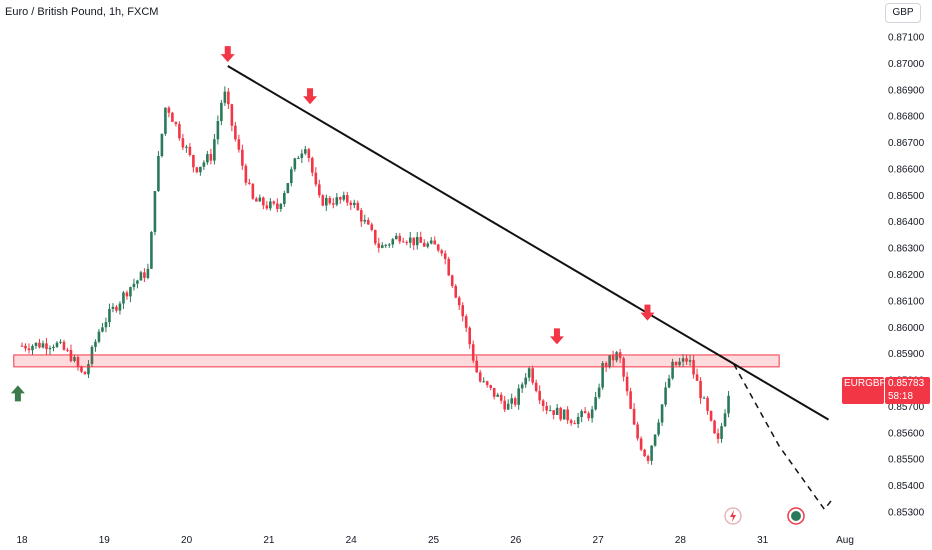 The image size is (932, 550). I want to click on x-tick-label: 27, so click(599, 540).